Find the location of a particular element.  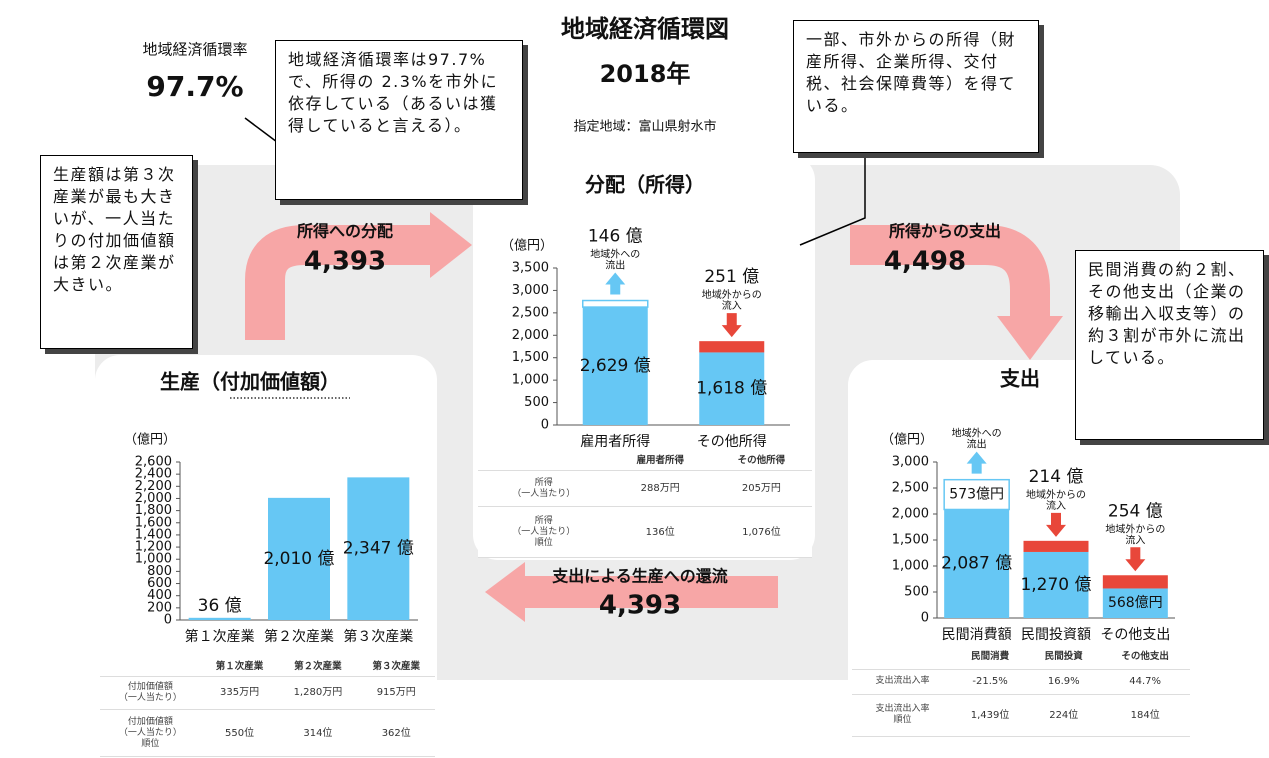

table-cell: 224位 is located at coordinates (1064, 716).